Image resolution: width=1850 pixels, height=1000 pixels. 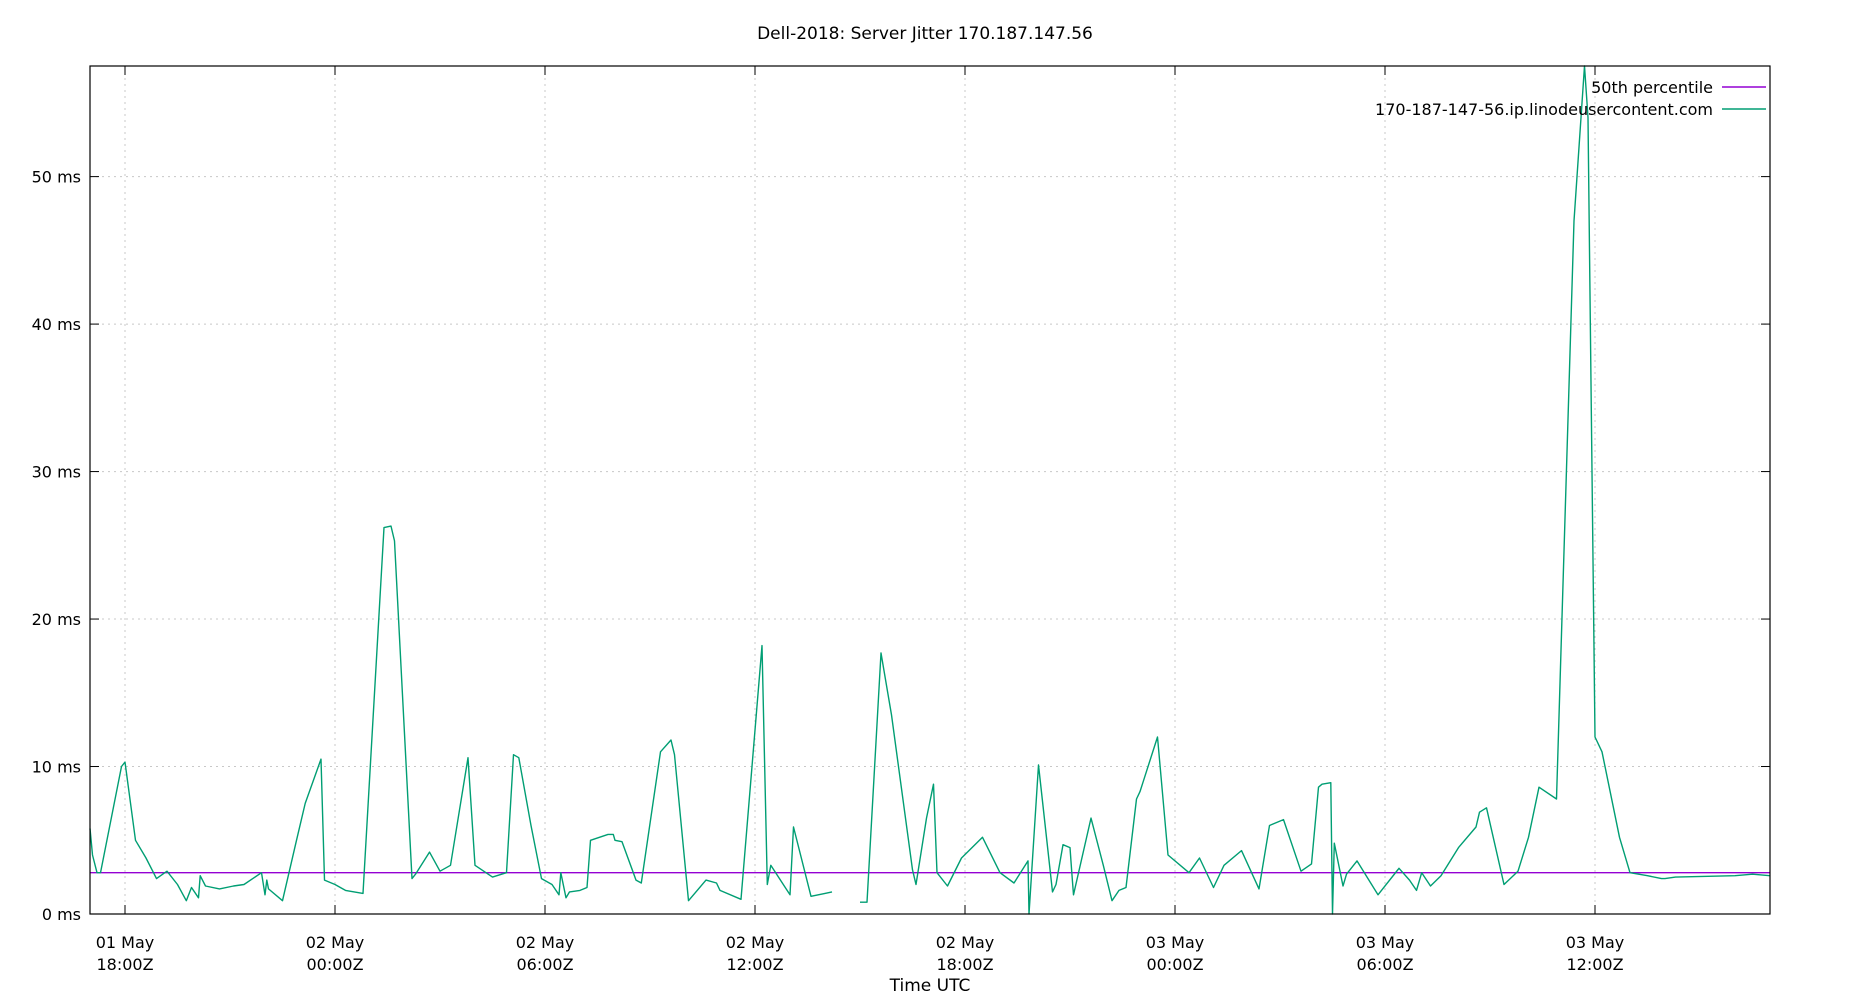 What do you see at coordinates (1652, 87) in the screenshot?
I see `legend-label: 50th percentile` at bounding box center [1652, 87].